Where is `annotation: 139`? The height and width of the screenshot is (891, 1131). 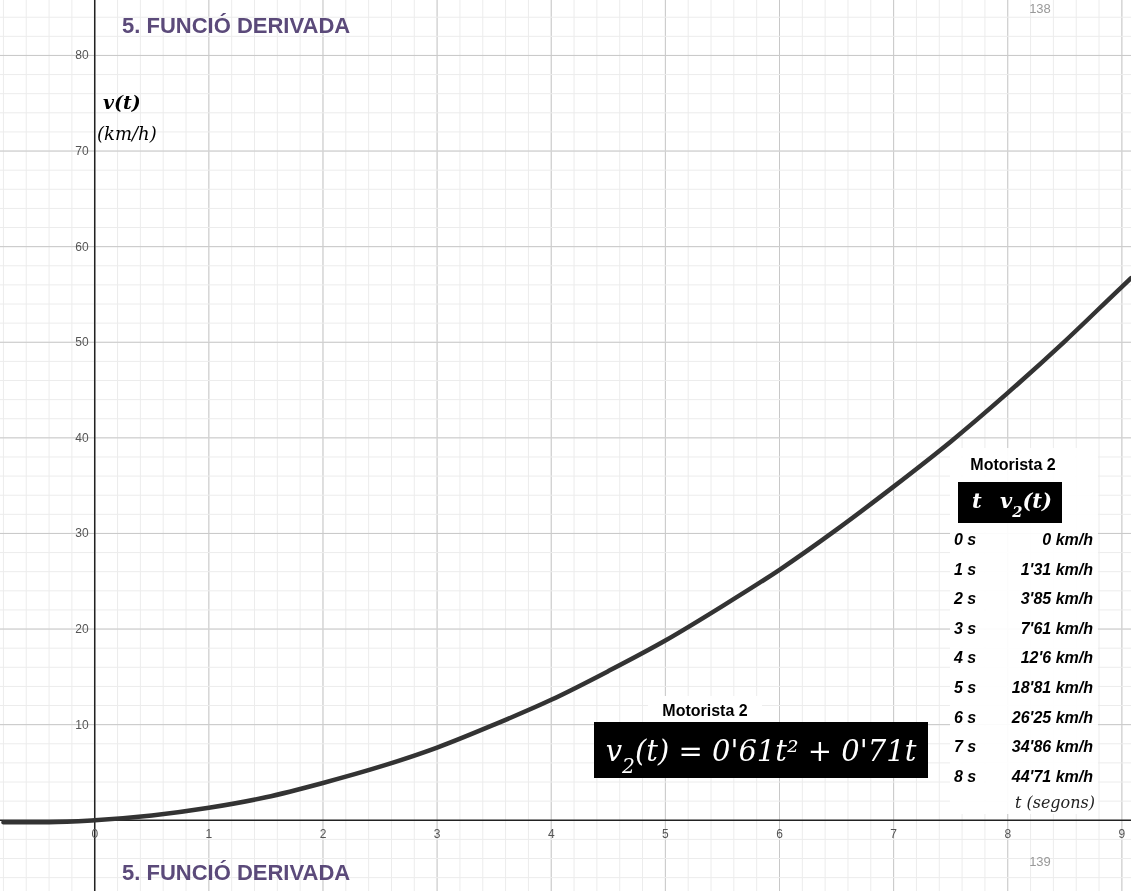 annotation: 139 is located at coordinates (1040, 861).